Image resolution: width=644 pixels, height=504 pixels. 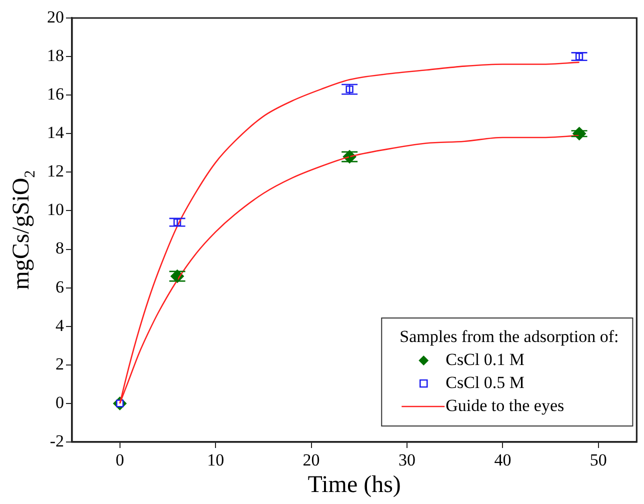 What do you see at coordinates (598, 460) in the screenshot?
I see `x-tick-label: 50` at bounding box center [598, 460].